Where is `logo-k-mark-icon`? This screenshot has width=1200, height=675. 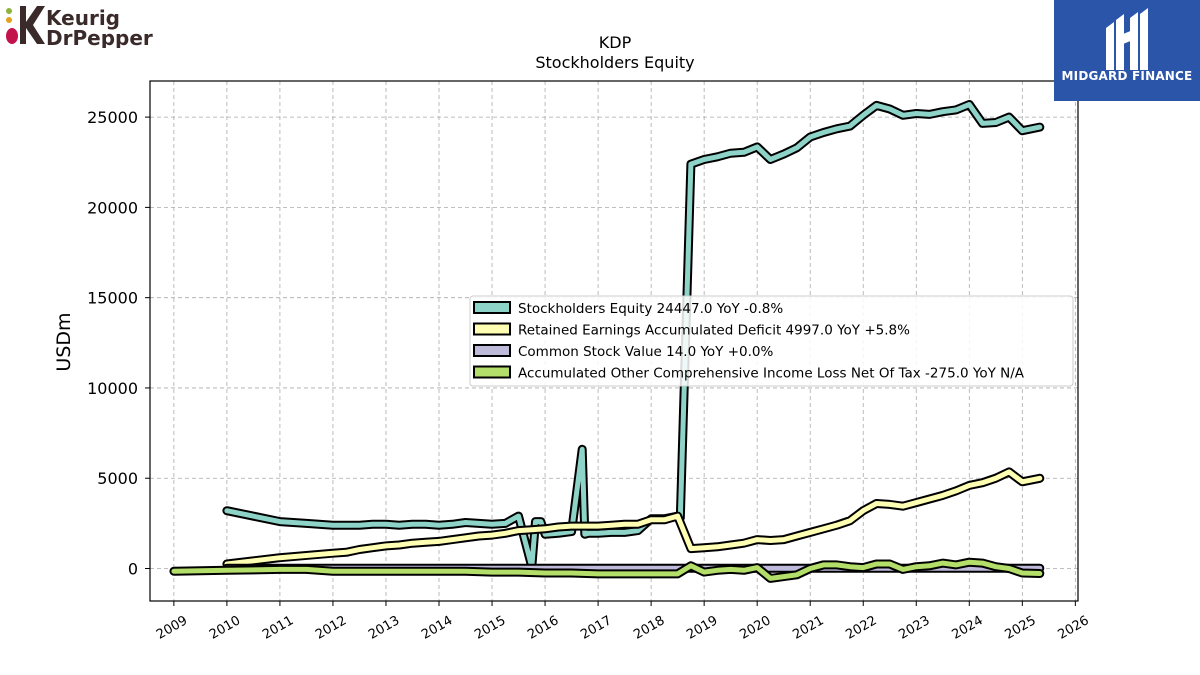 logo-k-mark-icon is located at coordinates (32, 25).